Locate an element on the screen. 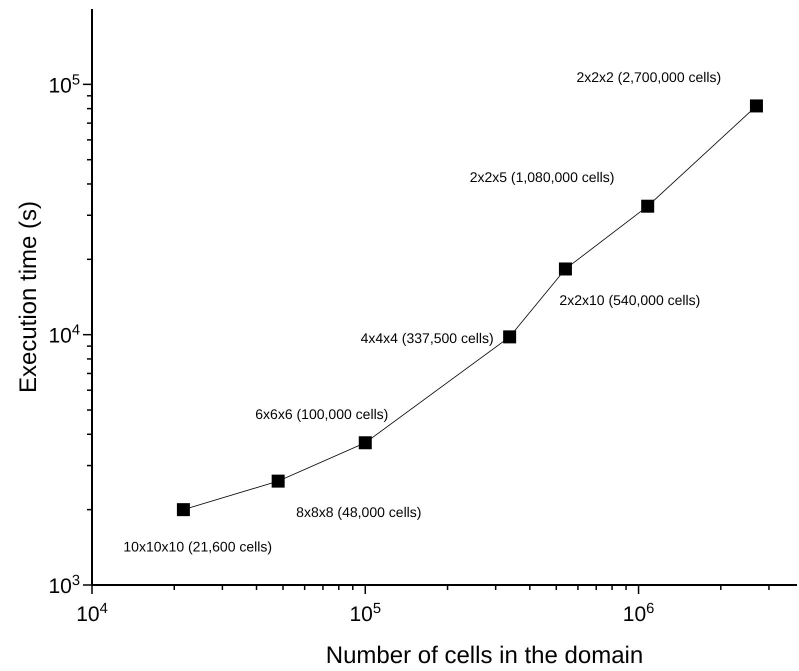 This screenshot has width=799, height=671. annotation: 10x10x10 (21,600 cells) is located at coordinates (197, 546).